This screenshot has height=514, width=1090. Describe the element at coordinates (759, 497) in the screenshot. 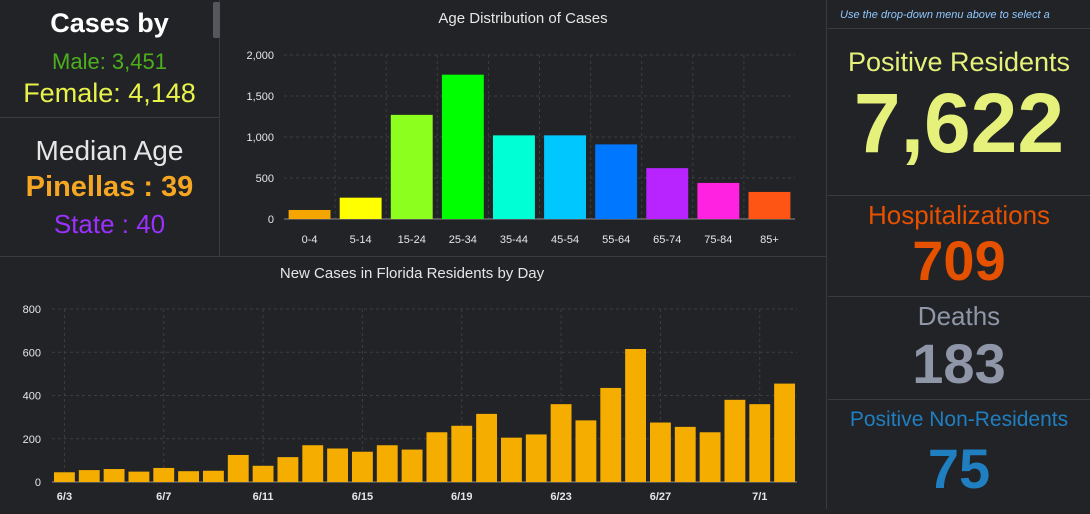

I see `daily-x-tick-label: 7/1` at that location.